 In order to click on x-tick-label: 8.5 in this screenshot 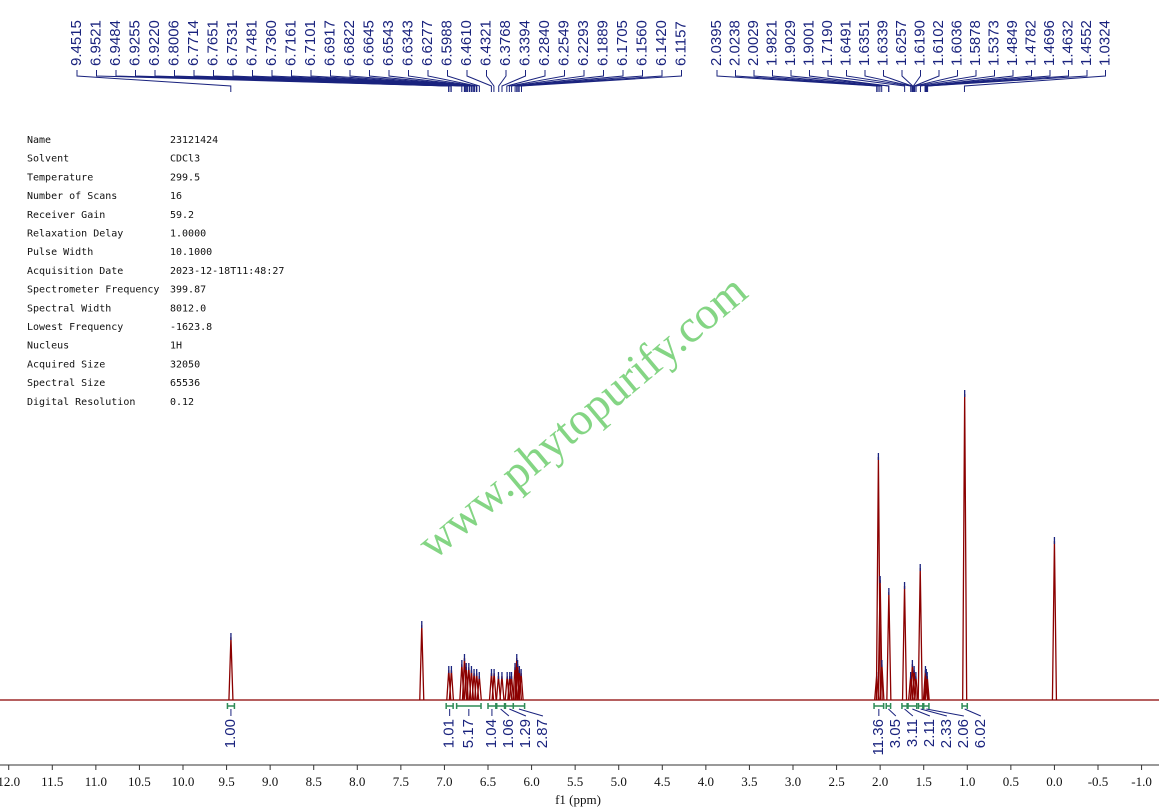, I will do `click(314, 781)`.